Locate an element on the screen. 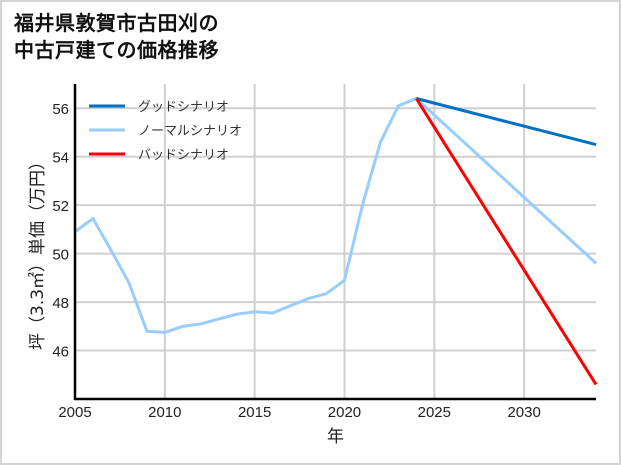  y-tick-label: 48 is located at coordinates (60, 303).